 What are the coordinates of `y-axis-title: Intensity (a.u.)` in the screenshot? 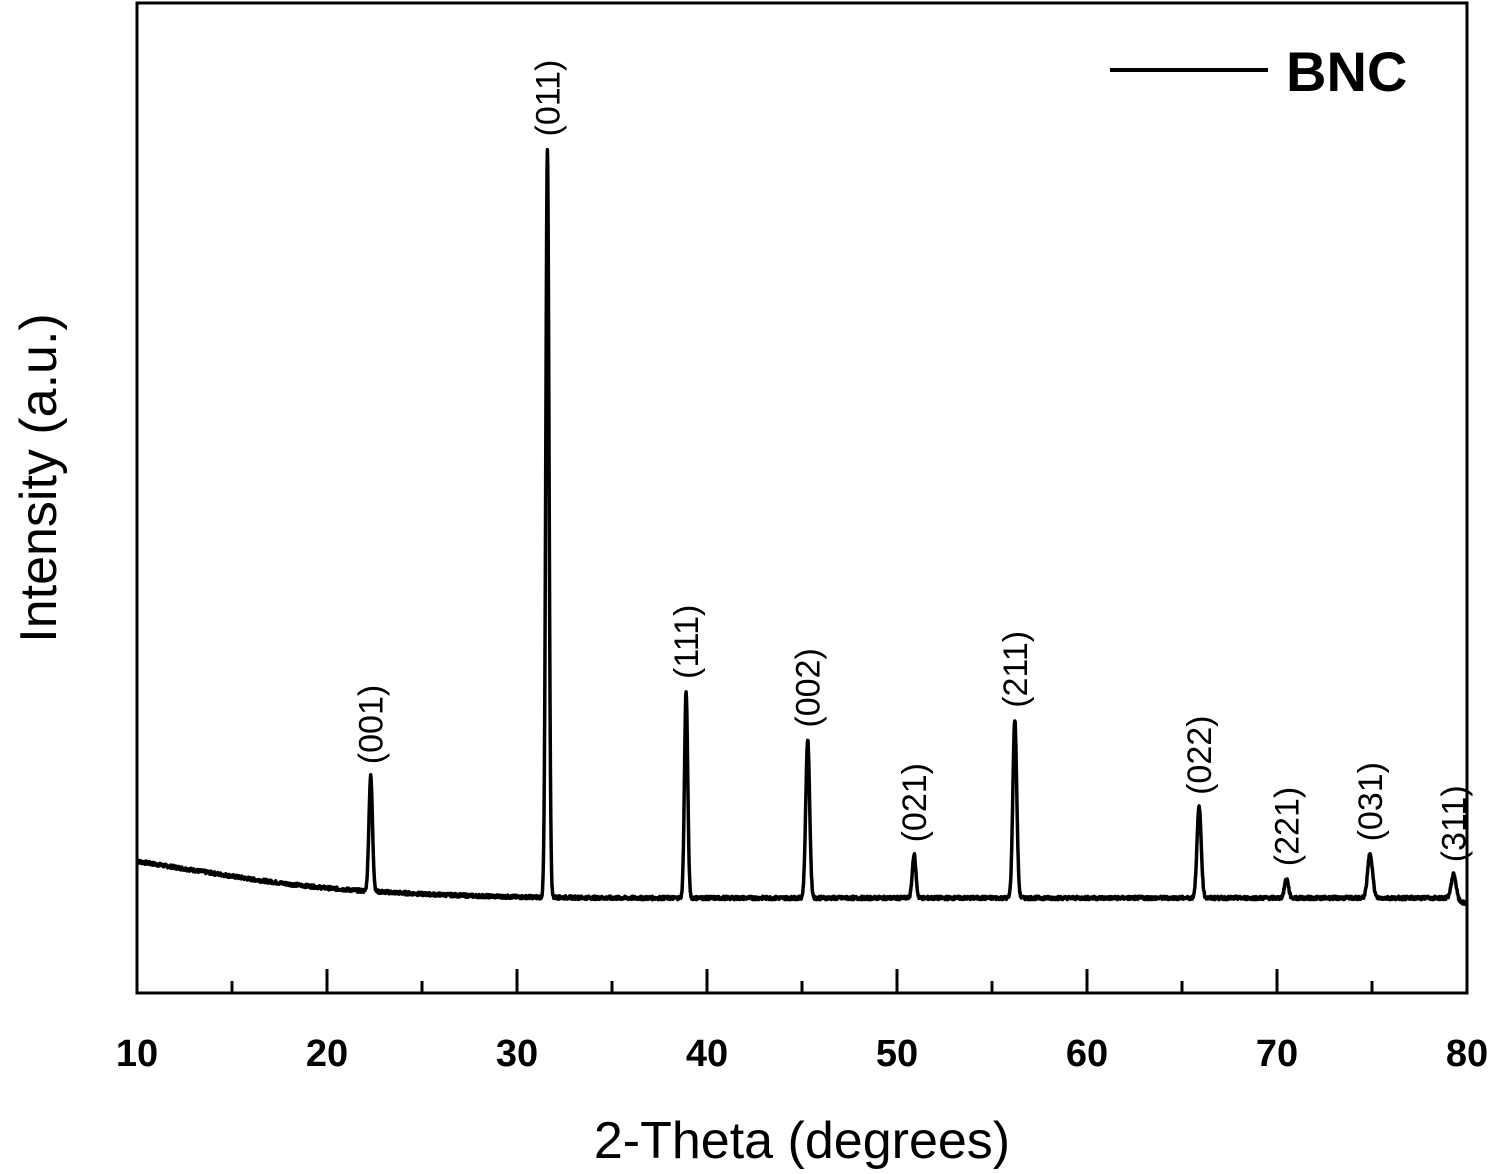 It's located at (39, 477).